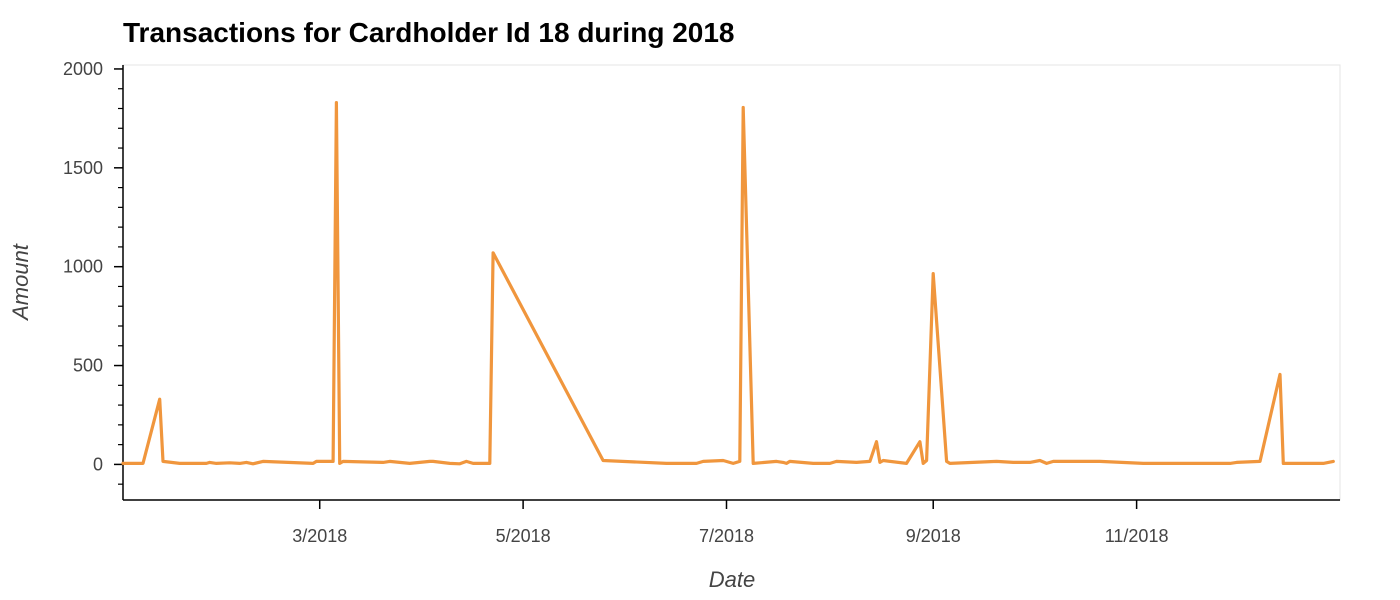 This screenshot has width=1400, height=600. Describe the element at coordinates (88, 366) in the screenshot. I see `y-tick-label: 500` at that location.